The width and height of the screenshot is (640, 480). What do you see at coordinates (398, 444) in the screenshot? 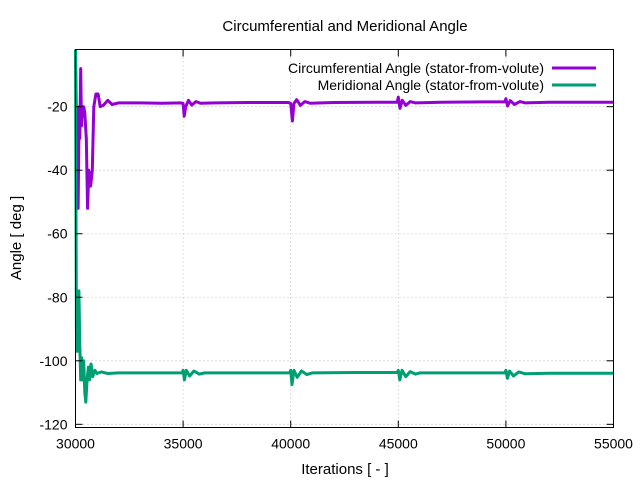
I see `x-tick-label: 45000` at bounding box center [398, 444].